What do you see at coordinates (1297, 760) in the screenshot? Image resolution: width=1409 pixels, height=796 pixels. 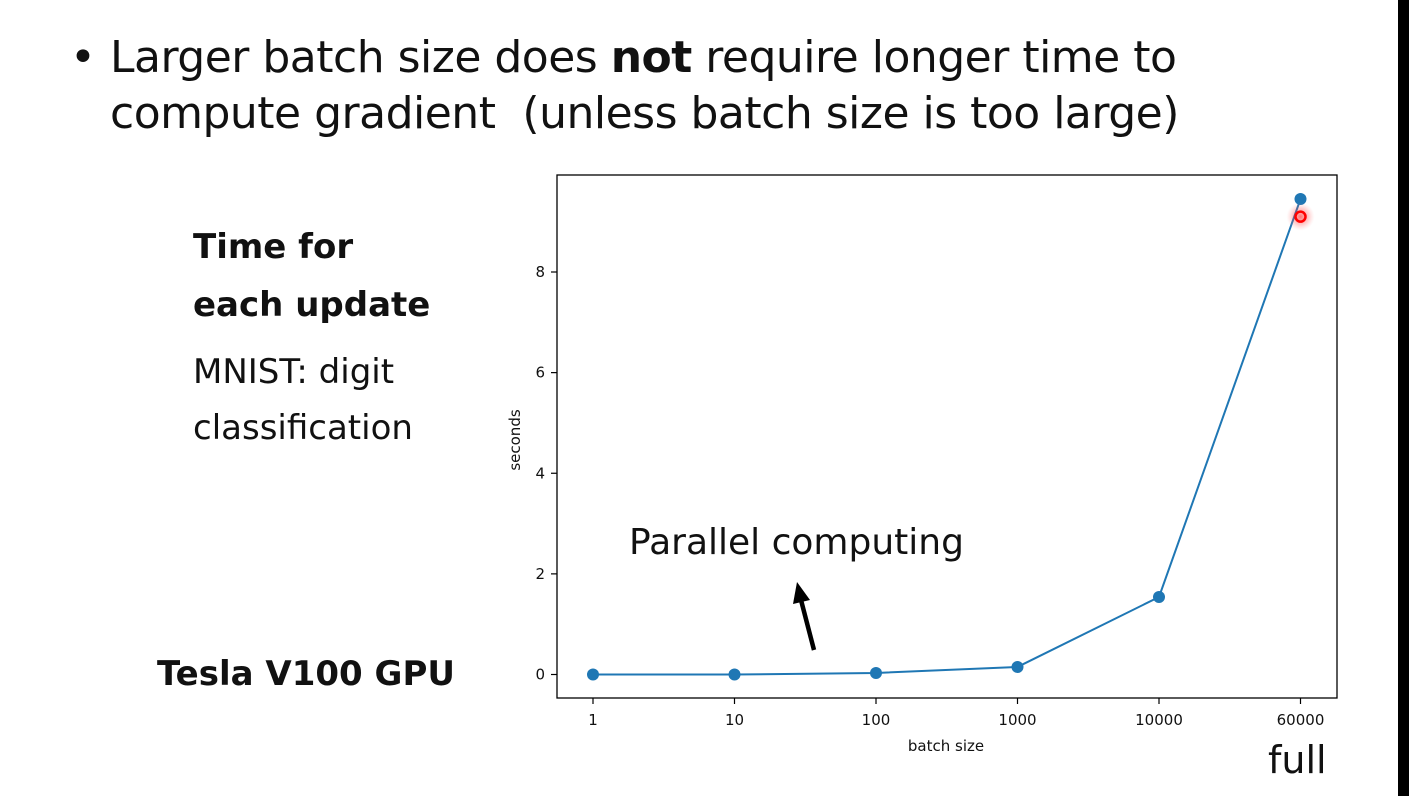 I see `full-label: full` at bounding box center [1297, 760].